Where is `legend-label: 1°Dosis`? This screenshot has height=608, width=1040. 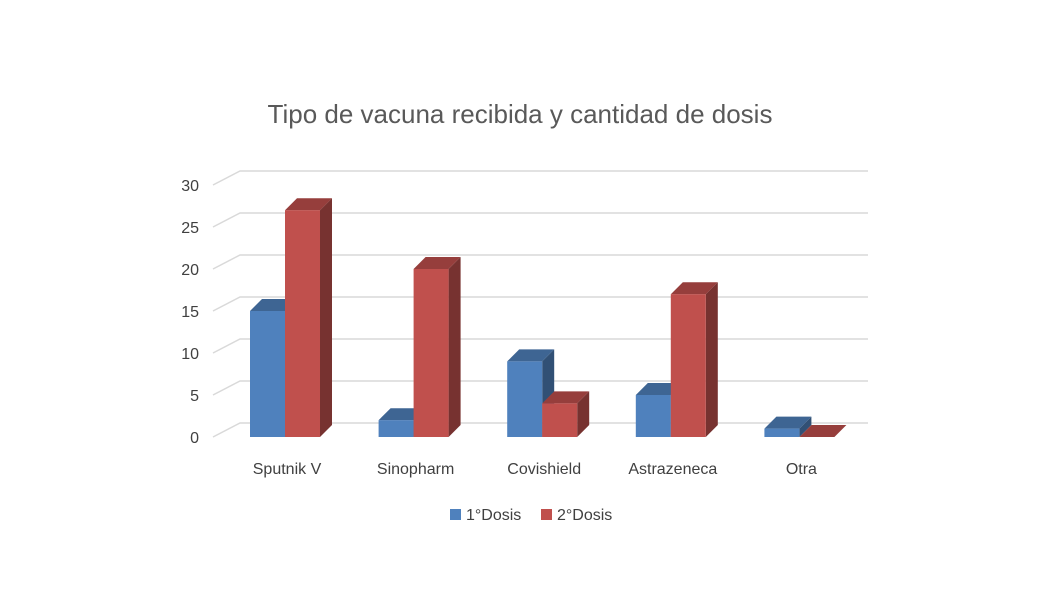 legend-label: 1°Dosis is located at coordinates (493, 515).